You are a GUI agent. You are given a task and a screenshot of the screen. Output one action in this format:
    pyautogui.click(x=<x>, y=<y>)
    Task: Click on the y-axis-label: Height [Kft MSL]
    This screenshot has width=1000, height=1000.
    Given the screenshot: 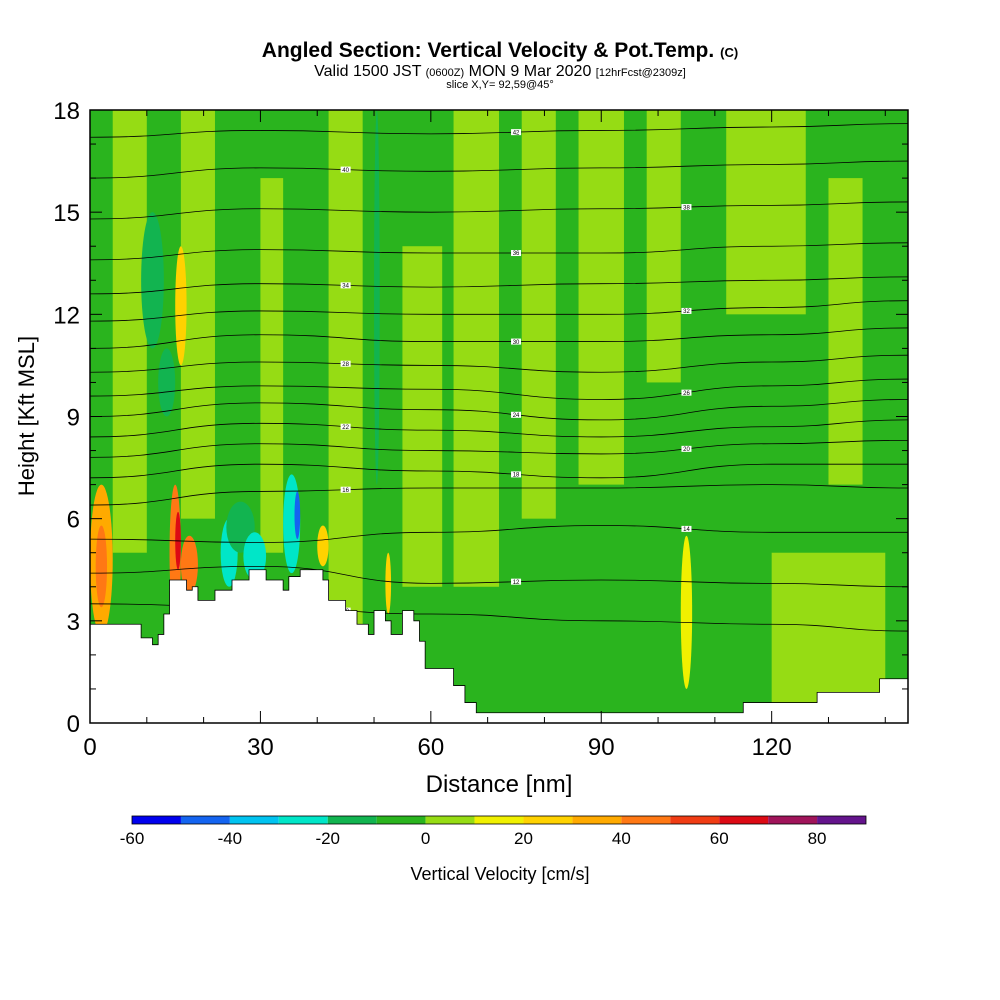 What is the action you would take?
    pyautogui.click(x=26, y=416)
    